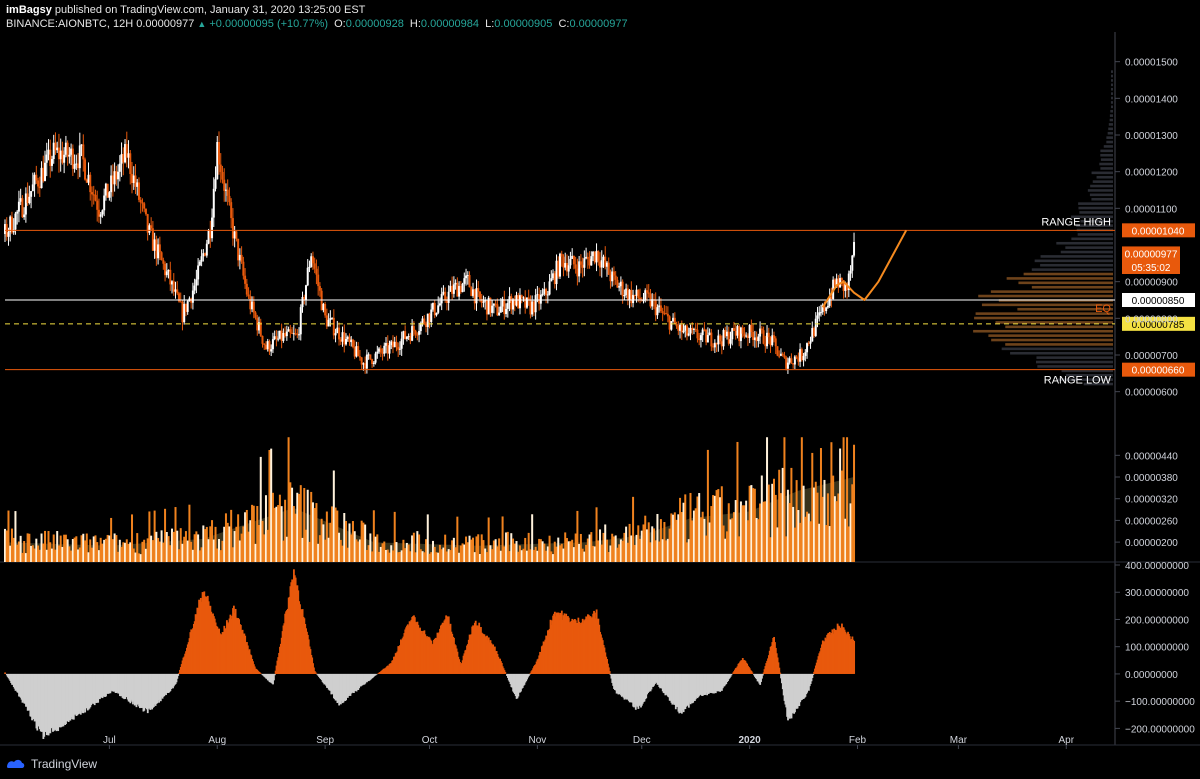 Image resolution: width=1200 pixels, height=779 pixels. I want to click on last-price: 0.00000977, so click(165, 24).